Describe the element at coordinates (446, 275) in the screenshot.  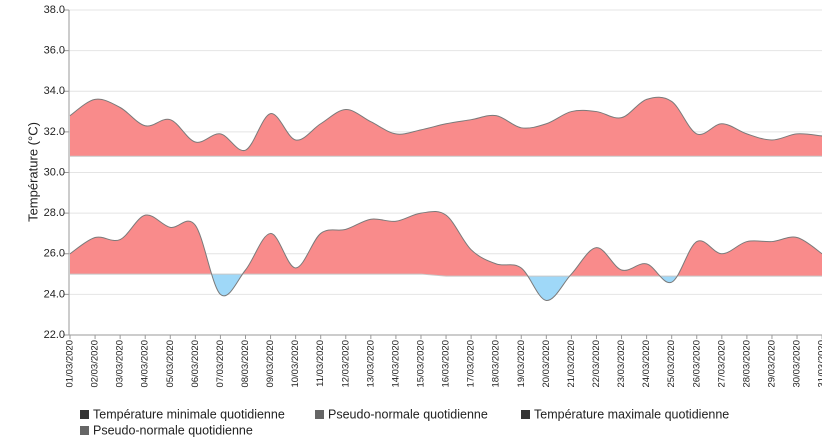
I see `normal-line` at that location.